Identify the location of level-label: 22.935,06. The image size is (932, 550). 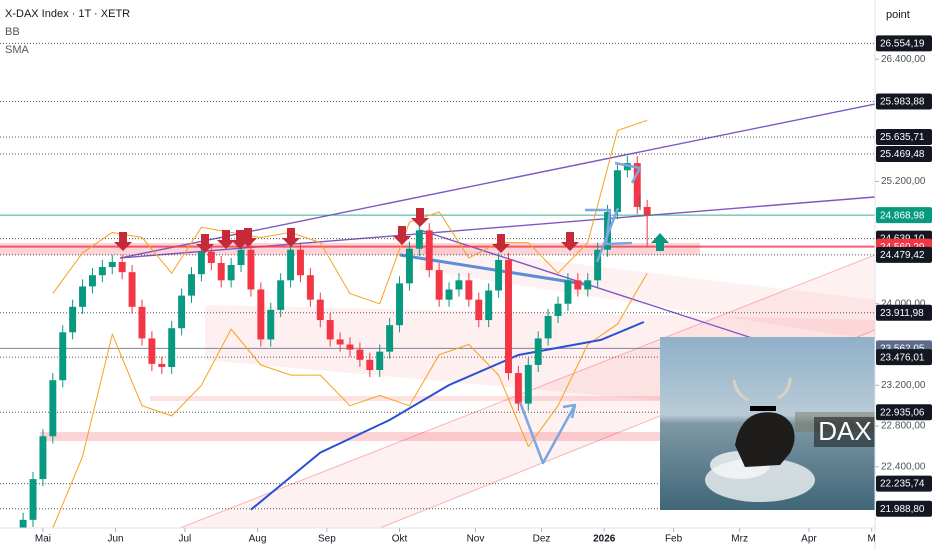
(902, 412).